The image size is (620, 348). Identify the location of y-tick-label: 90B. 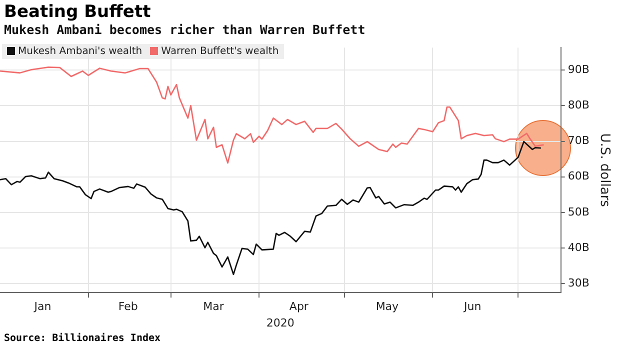
(579, 69).